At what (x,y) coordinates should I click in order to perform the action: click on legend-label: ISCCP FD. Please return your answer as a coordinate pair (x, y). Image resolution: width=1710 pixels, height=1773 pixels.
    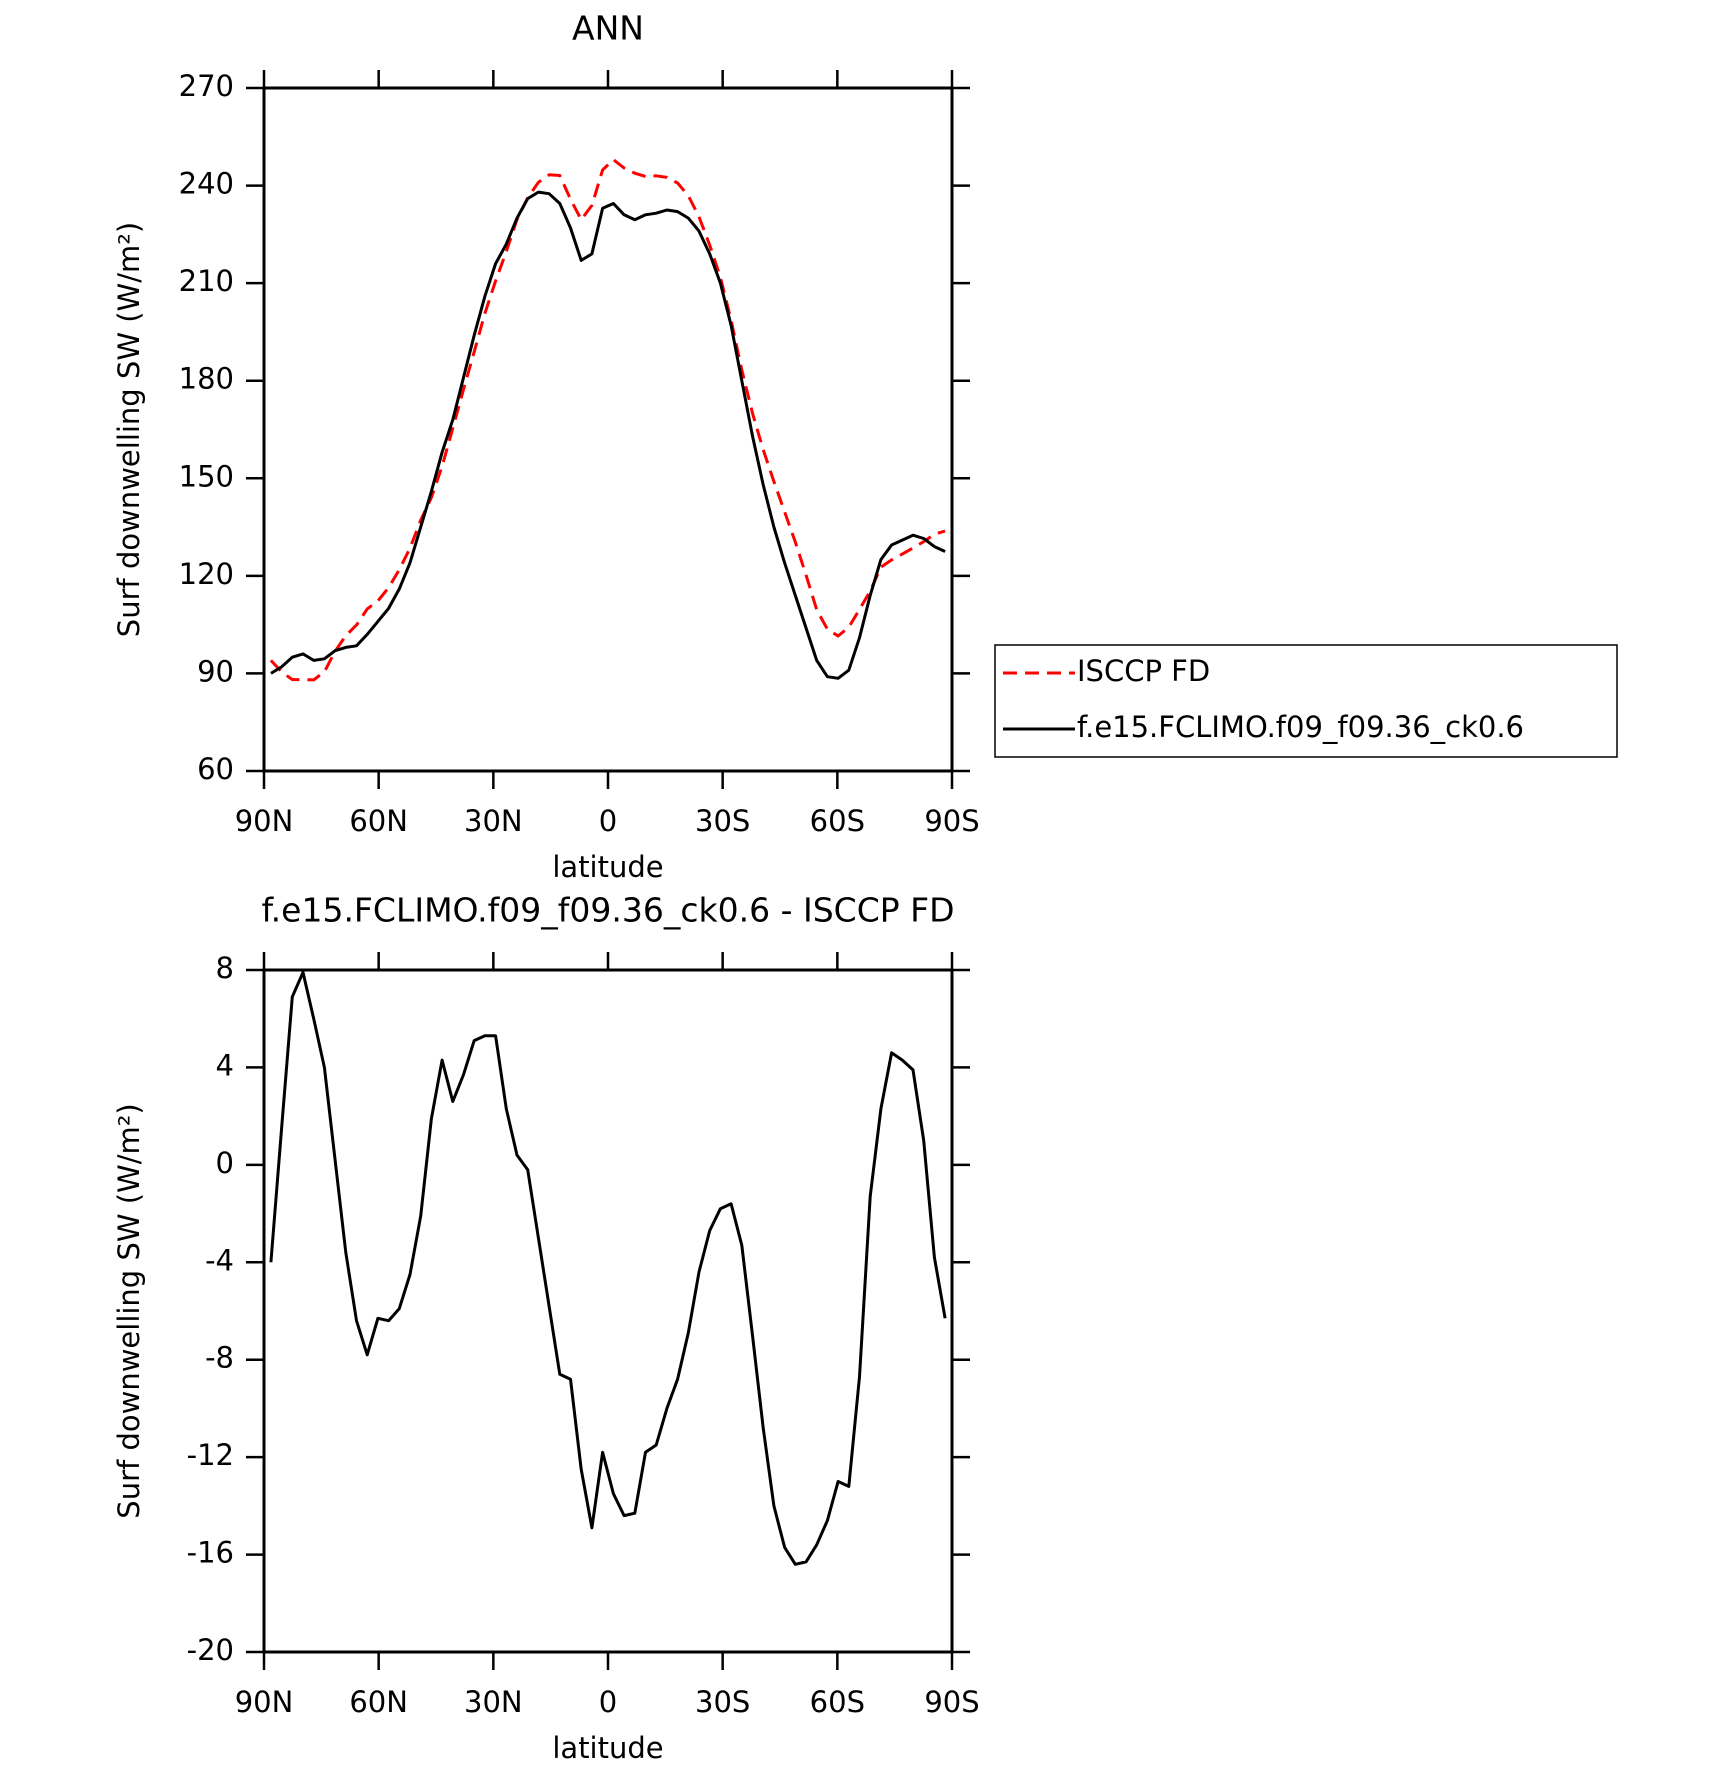
    Looking at the image, I should click on (1143, 671).